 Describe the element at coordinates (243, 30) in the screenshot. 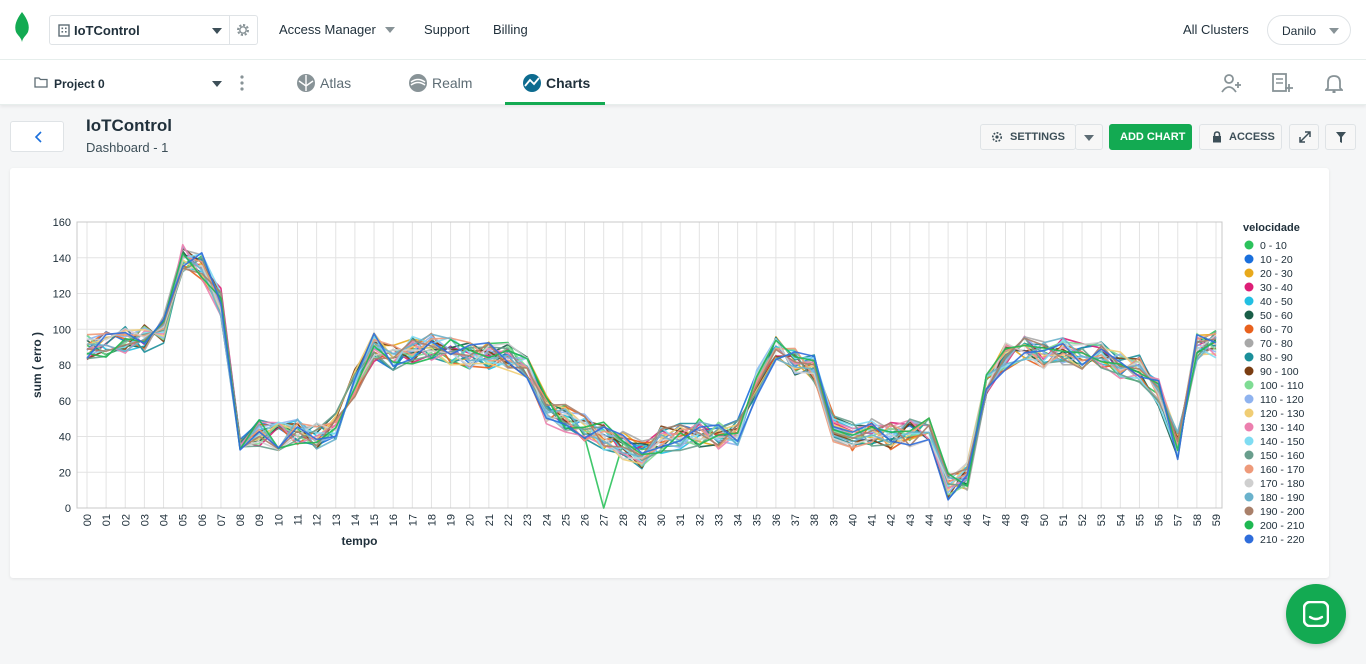

I see `gear-icon` at that location.